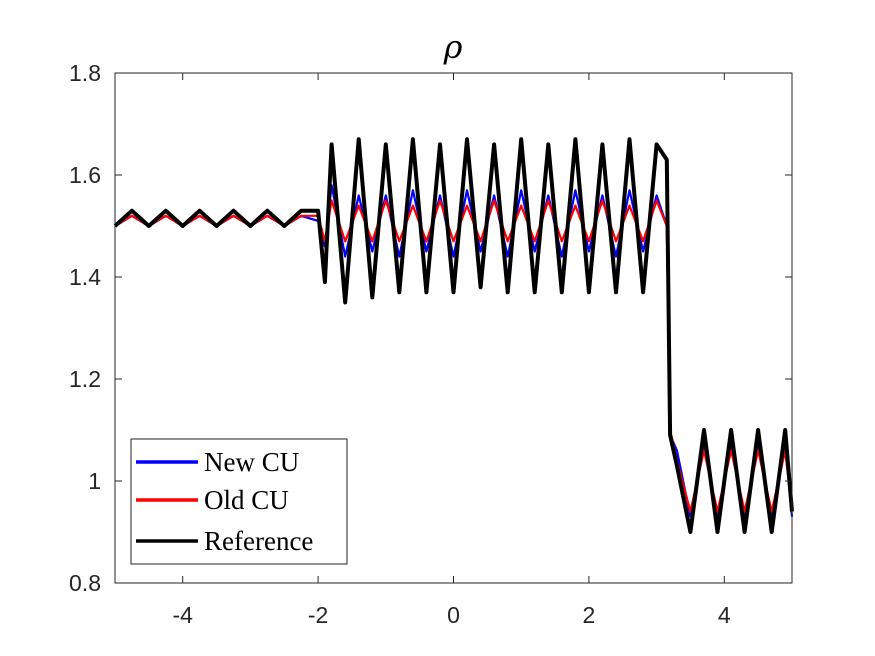 The height and width of the screenshot is (656, 875). Describe the element at coordinates (724, 615) in the screenshot. I see `x-tick-label: 4` at that location.